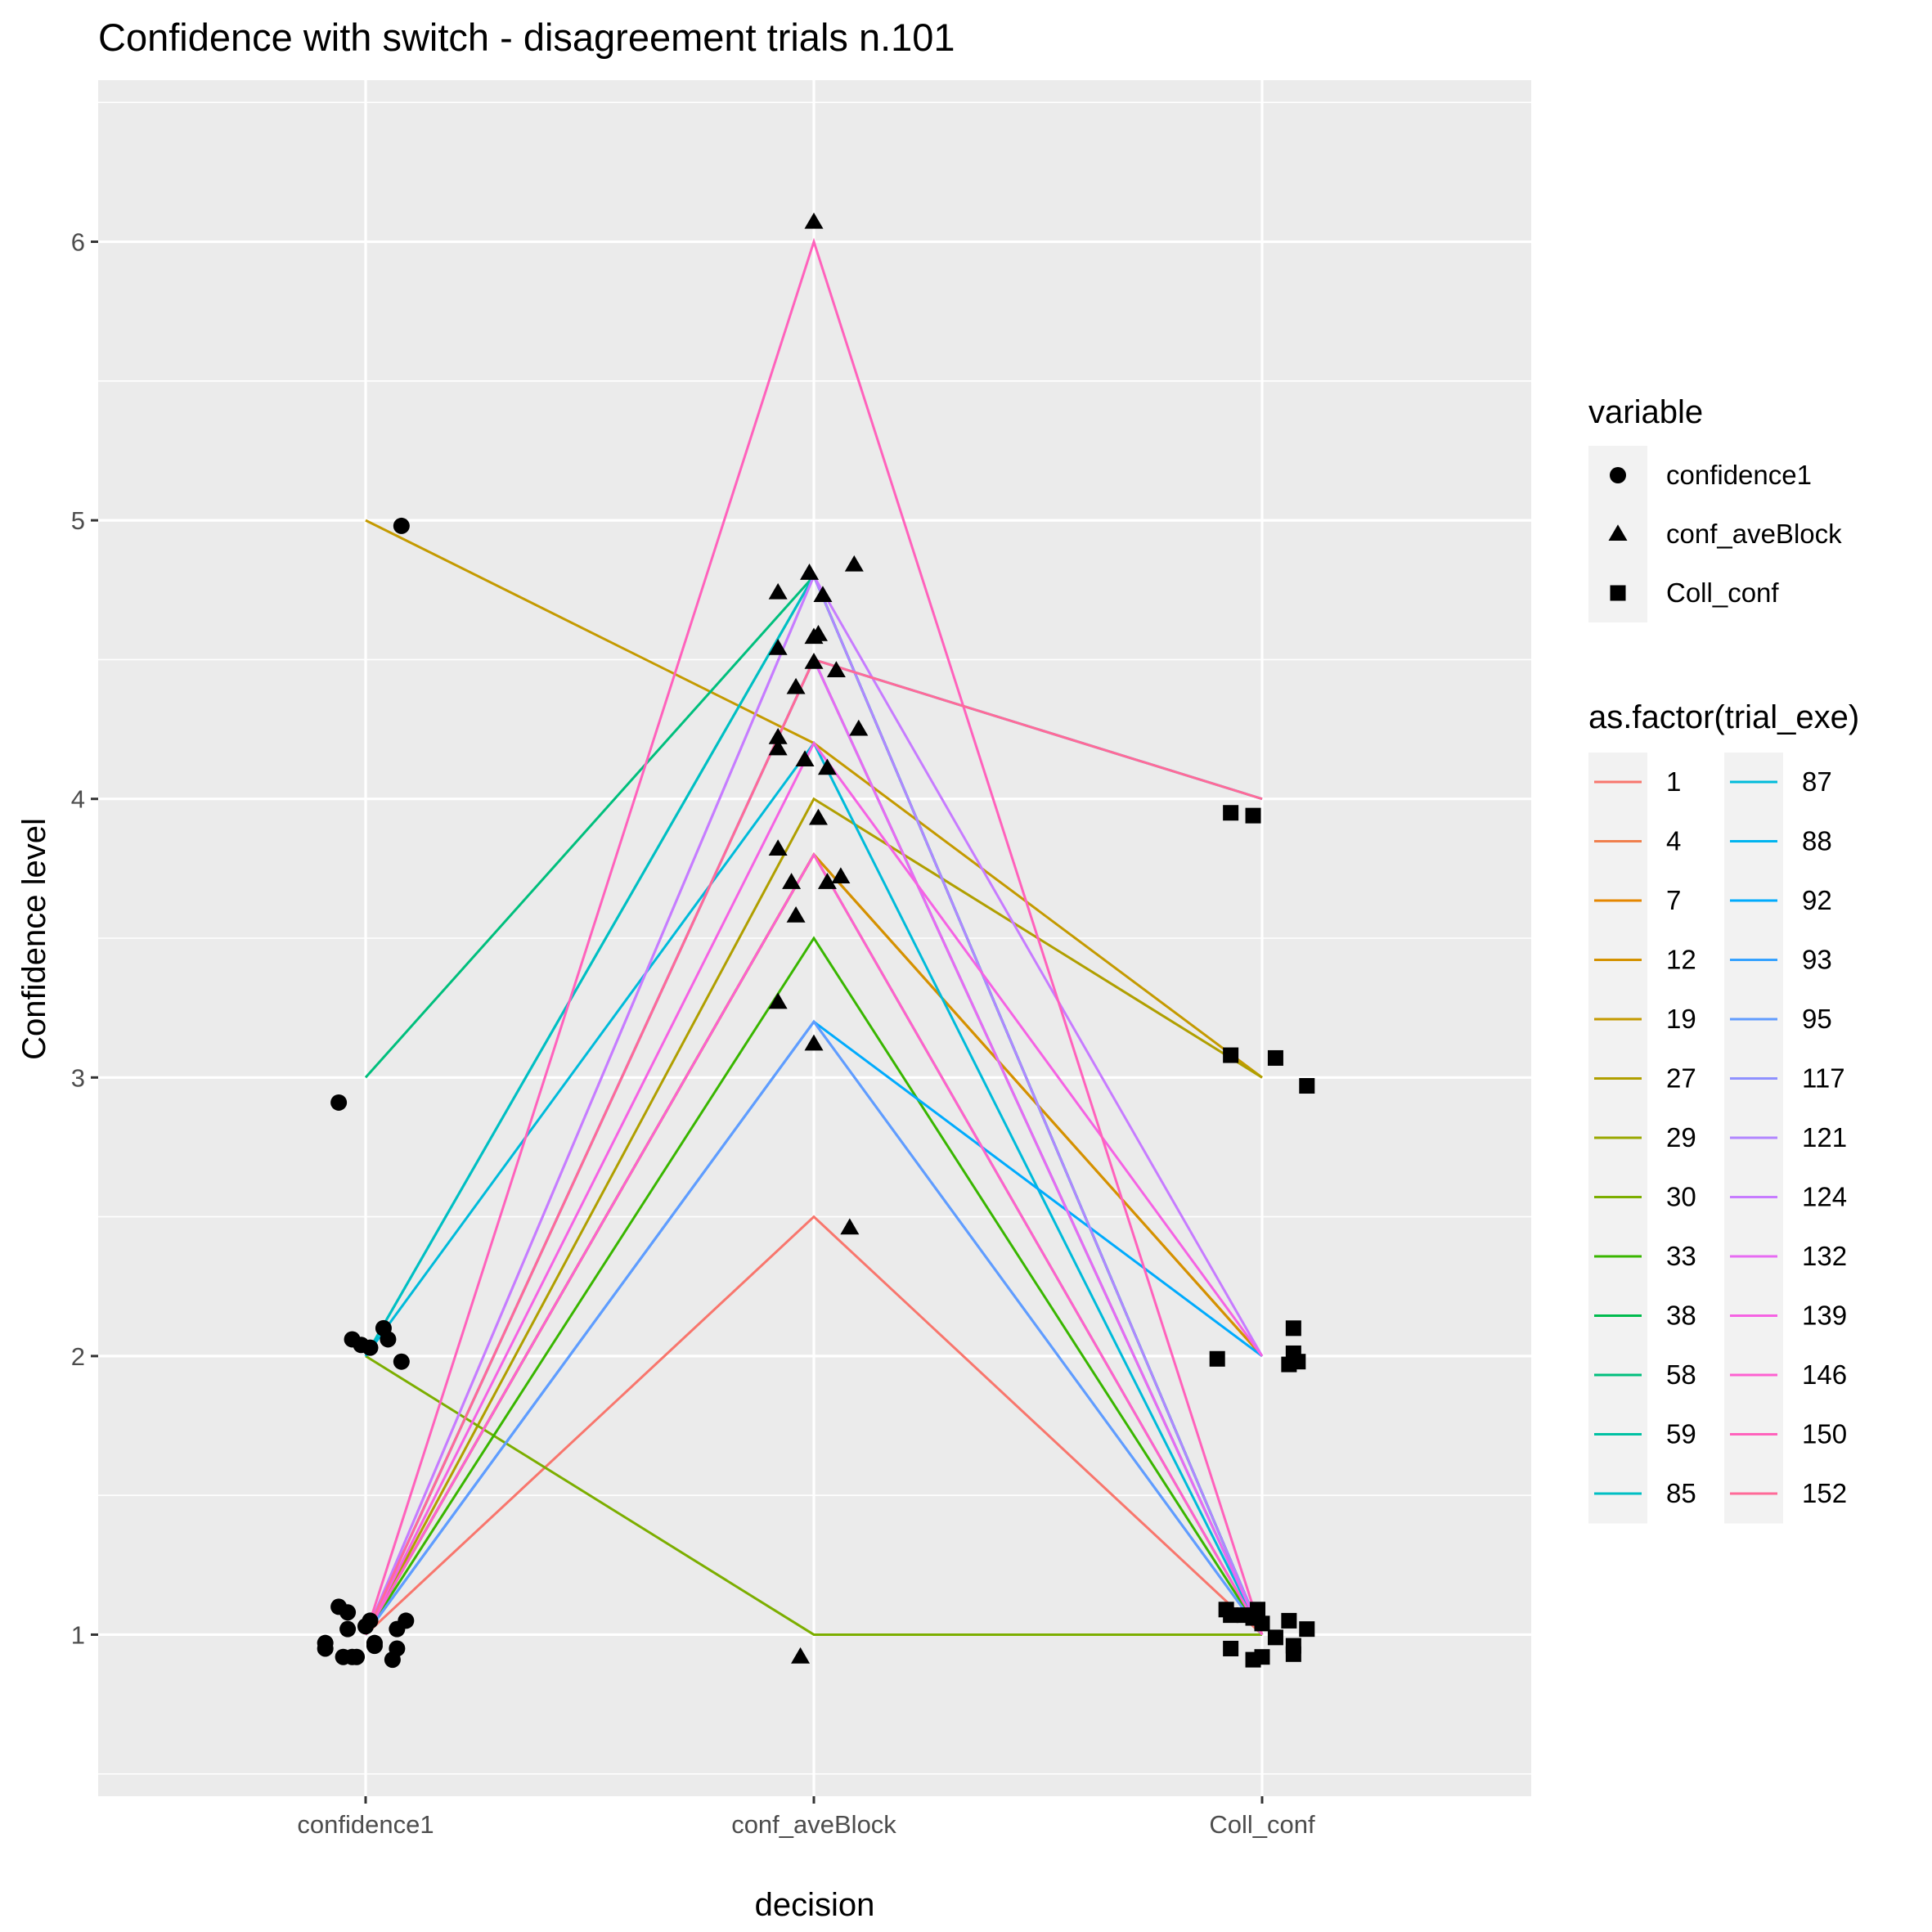 Image resolution: width=1932 pixels, height=1932 pixels. Describe the element at coordinates (1824, 1078) in the screenshot. I see `color-legend-label: 117` at that location.